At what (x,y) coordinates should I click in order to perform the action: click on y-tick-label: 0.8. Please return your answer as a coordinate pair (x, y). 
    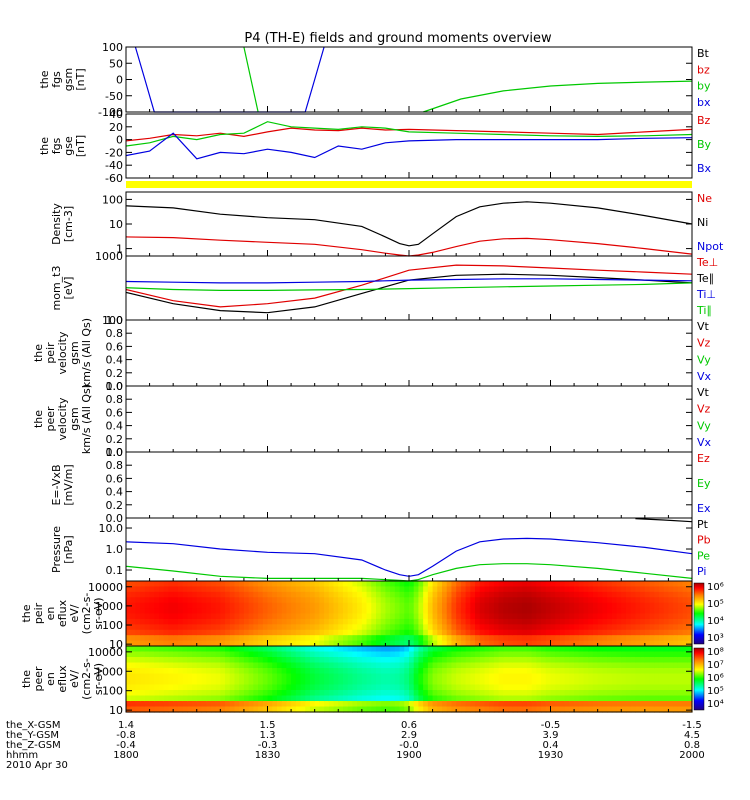
    Looking at the image, I should click on (115, 333).